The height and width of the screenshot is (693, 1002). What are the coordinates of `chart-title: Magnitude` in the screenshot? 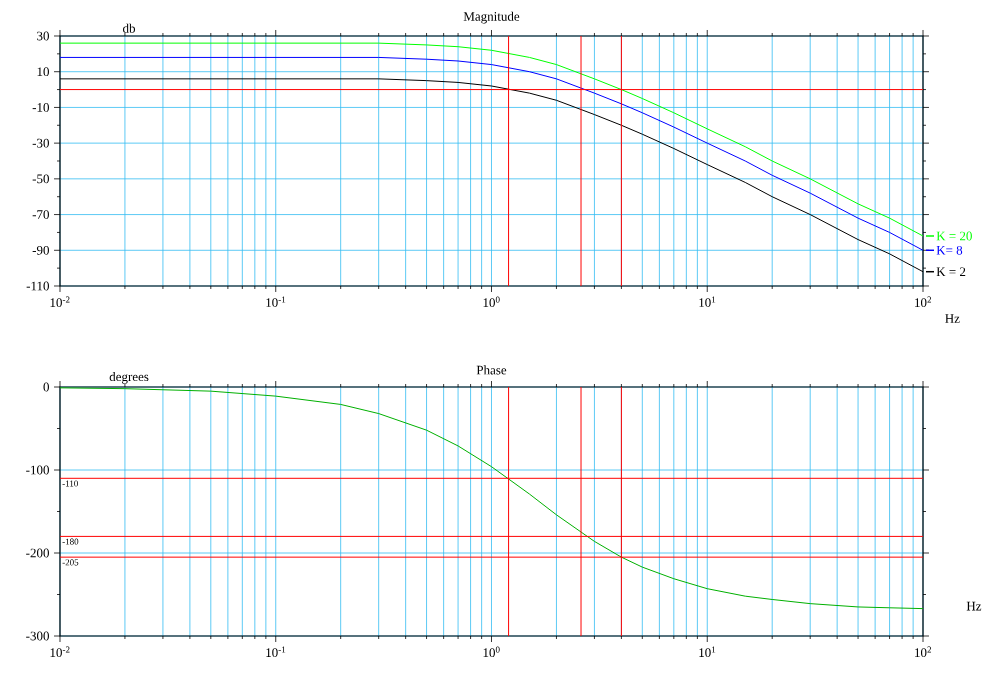 It's located at (491, 17).